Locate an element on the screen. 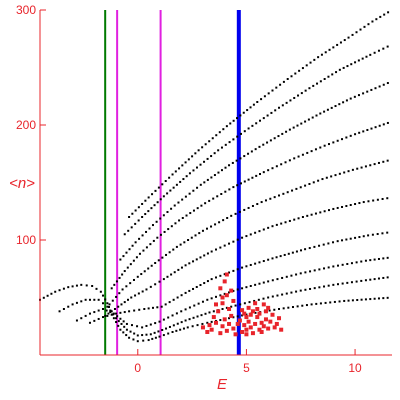 This screenshot has width=400, height=400. y-tick-label: 300 is located at coordinates (26, 10).